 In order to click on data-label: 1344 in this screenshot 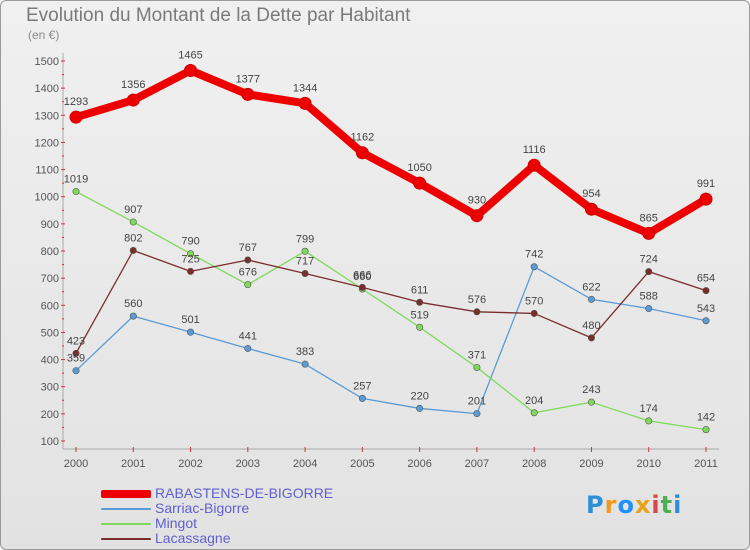, I will do `click(305, 88)`.